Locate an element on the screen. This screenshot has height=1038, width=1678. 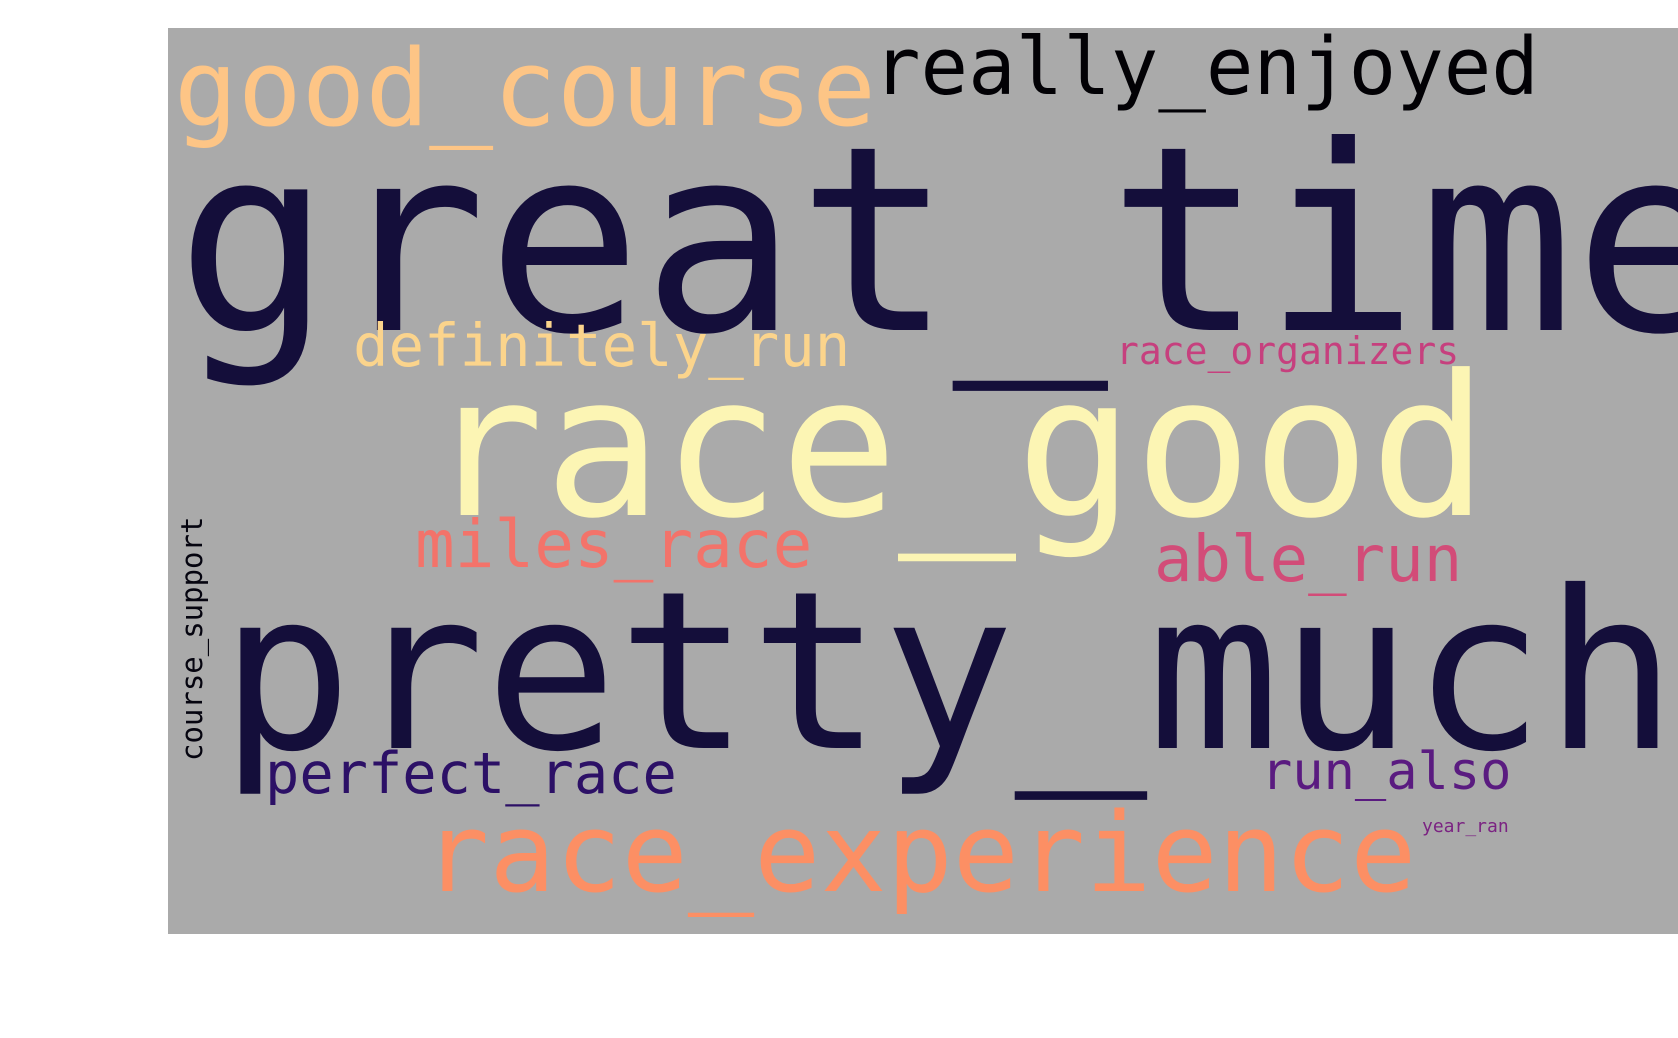
word-miles-race: miles_race is located at coordinates (614, 544).